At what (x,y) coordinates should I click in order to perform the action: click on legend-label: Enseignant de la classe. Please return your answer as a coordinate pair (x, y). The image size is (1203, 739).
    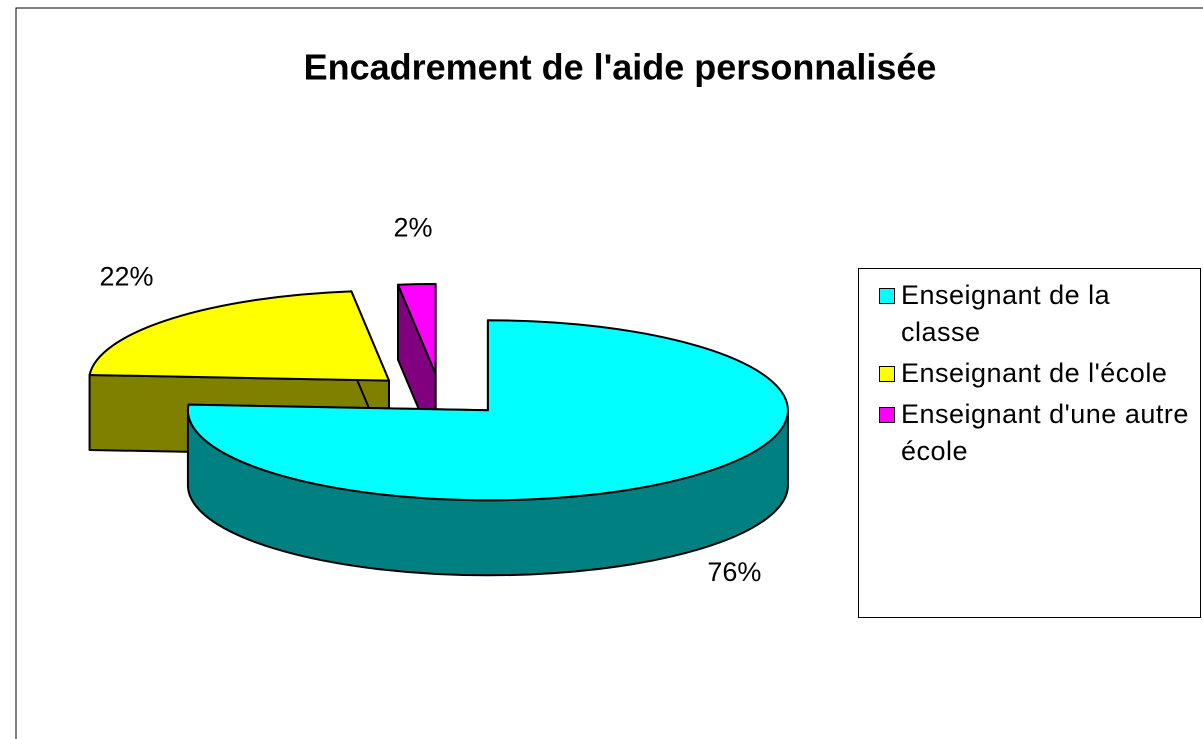
    Looking at the image, I should click on (1006, 313).